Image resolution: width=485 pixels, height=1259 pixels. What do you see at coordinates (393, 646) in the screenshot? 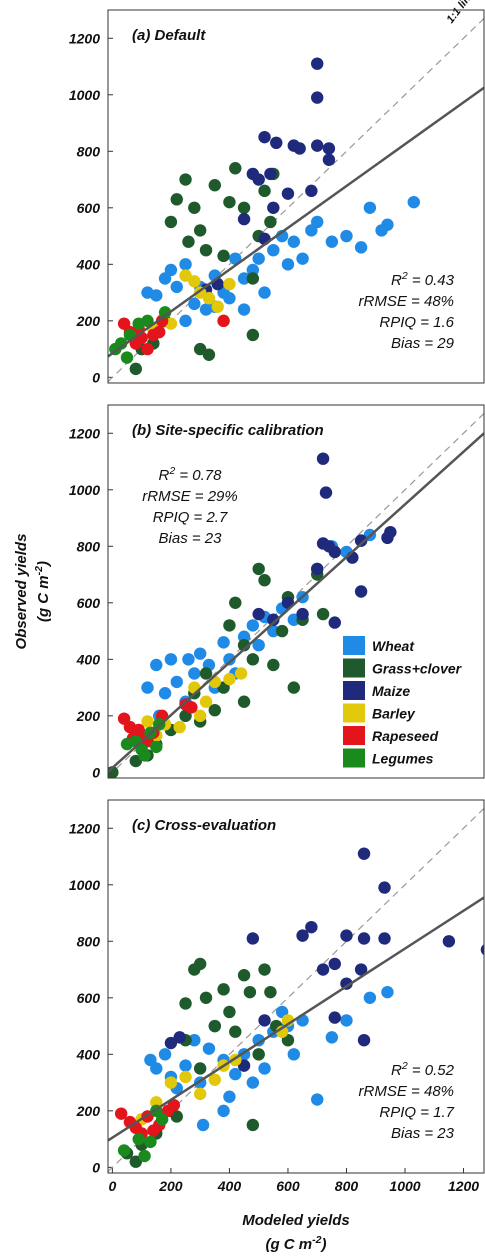
I see `legend-label: Wheat` at bounding box center [393, 646].